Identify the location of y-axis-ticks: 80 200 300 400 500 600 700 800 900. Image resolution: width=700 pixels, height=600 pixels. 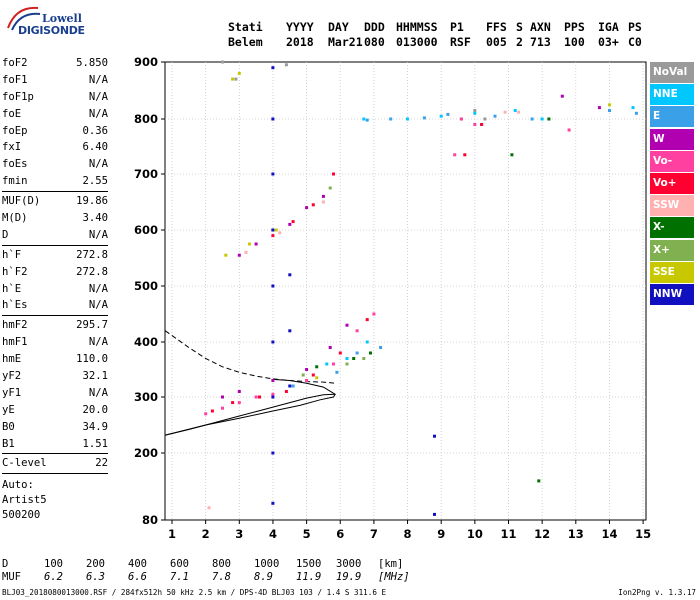
(149, 291).